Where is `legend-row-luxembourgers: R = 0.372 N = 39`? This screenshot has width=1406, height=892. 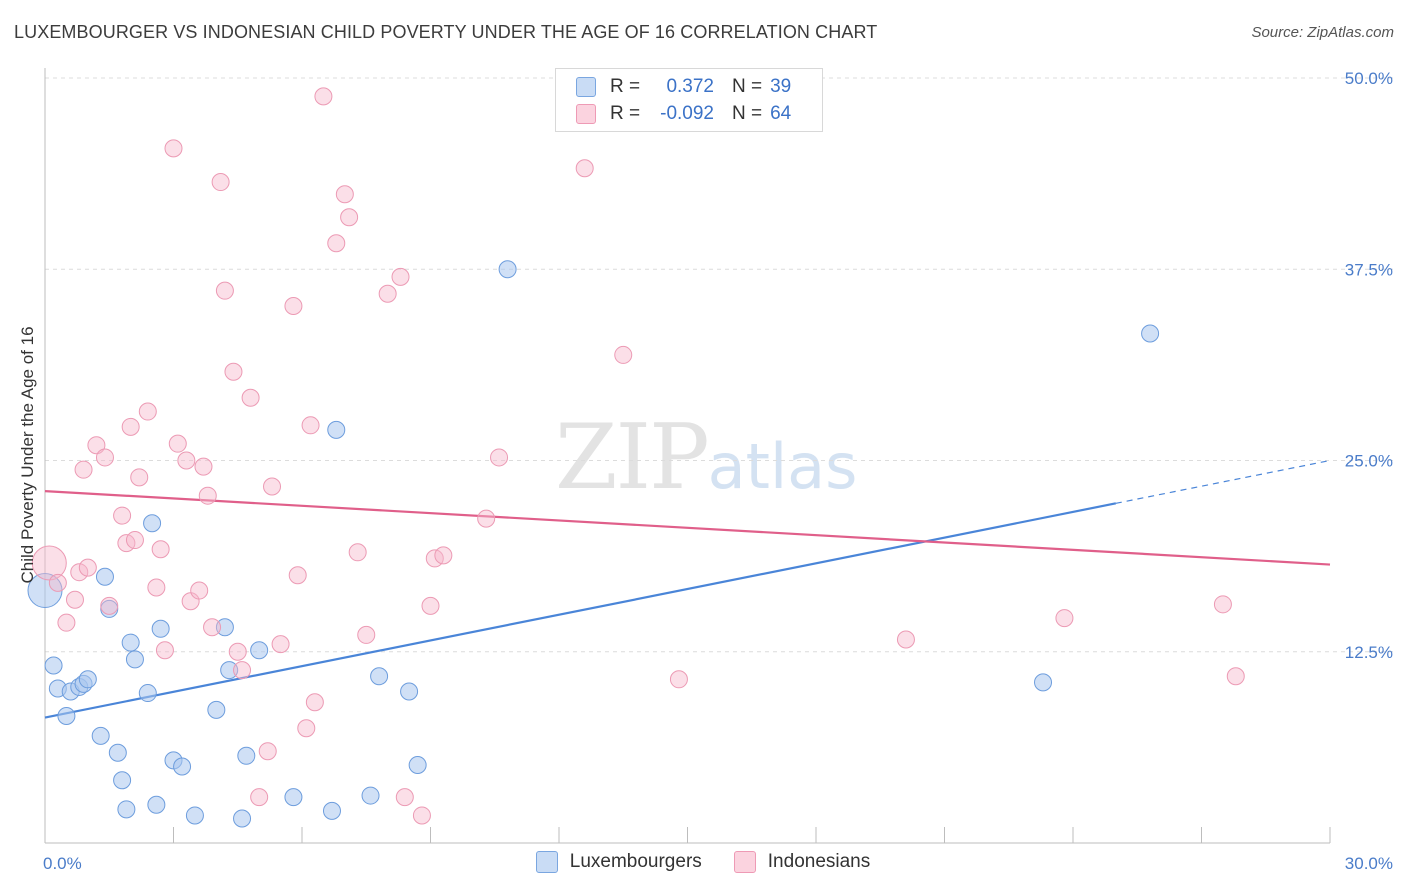
legend-row-luxembourgers: R = 0.372 N = 39 is located at coordinates (683, 87).